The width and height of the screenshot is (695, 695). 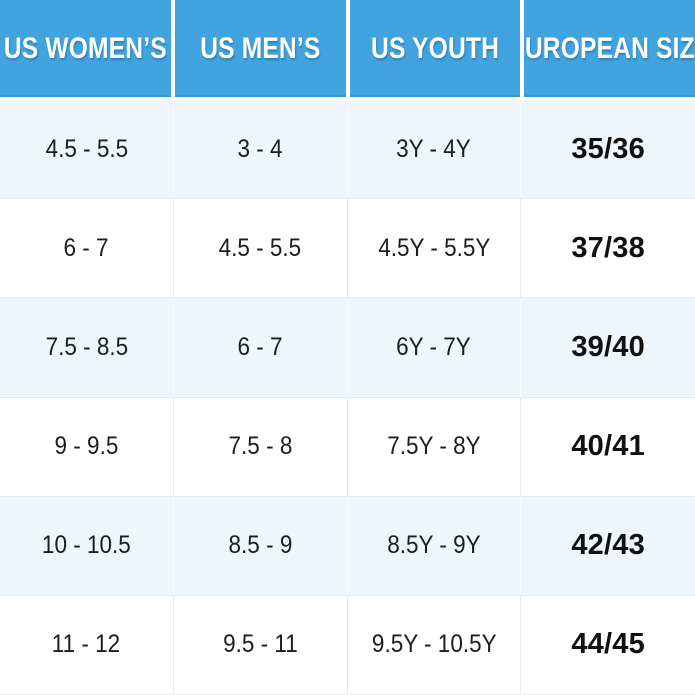 I want to click on table-row: 10 - 10.5 8.5 - 9 8.5Y - 9Y 42/43, so click(x=347, y=545).